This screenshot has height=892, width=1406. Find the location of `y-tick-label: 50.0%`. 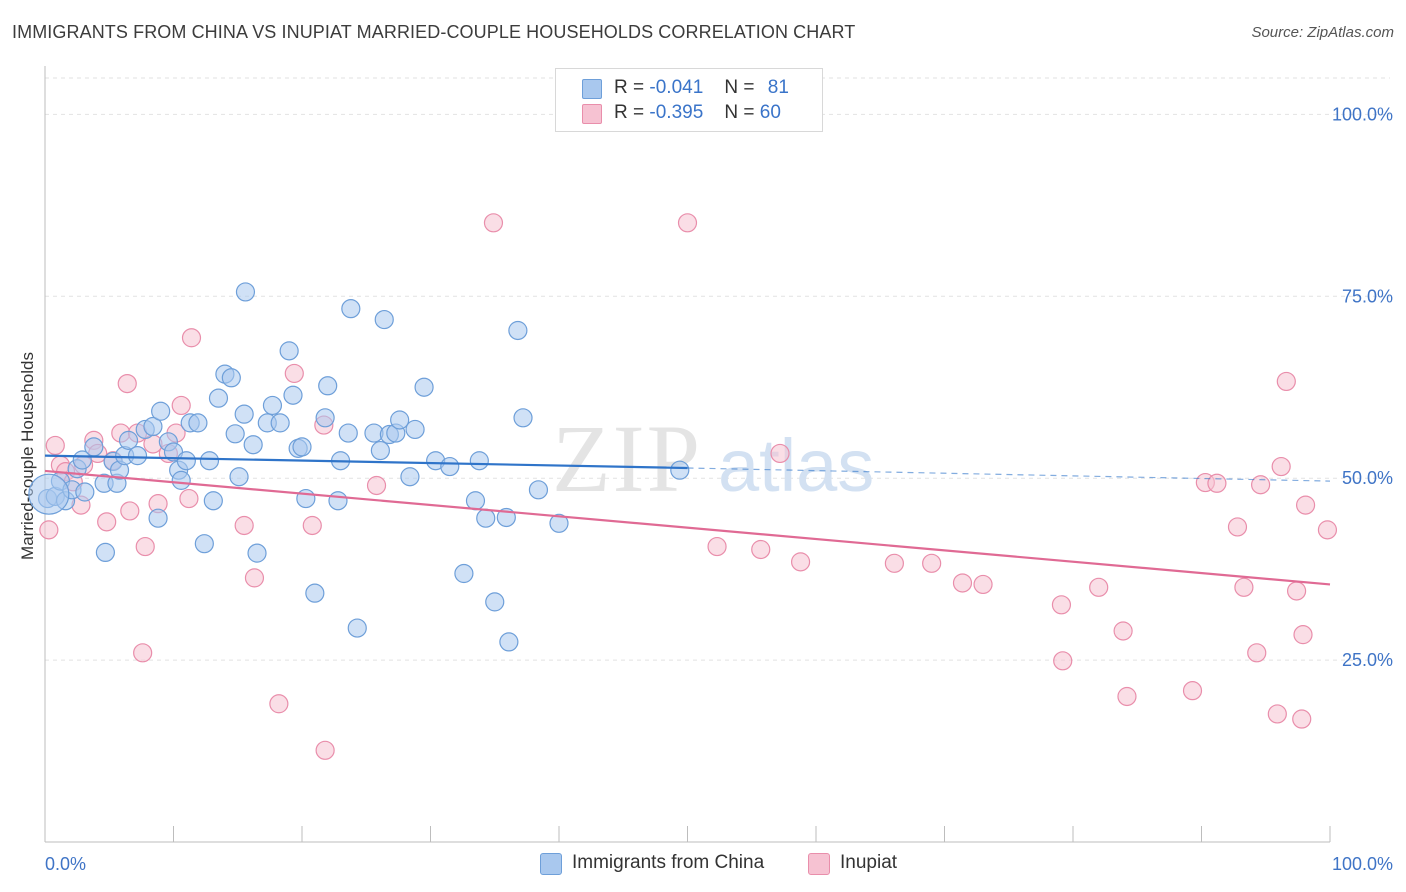

y-tick-label: 50.0% is located at coordinates (1367, 478).